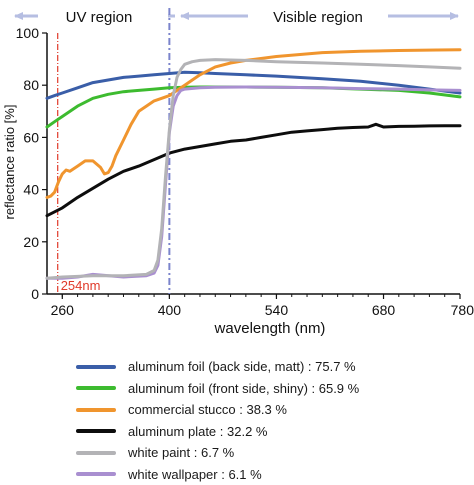 The width and height of the screenshot is (474, 485). What do you see at coordinates (81, 285) in the screenshot?
I see `marker-254nm-label: 254nm` at bounding box center [81, 285].